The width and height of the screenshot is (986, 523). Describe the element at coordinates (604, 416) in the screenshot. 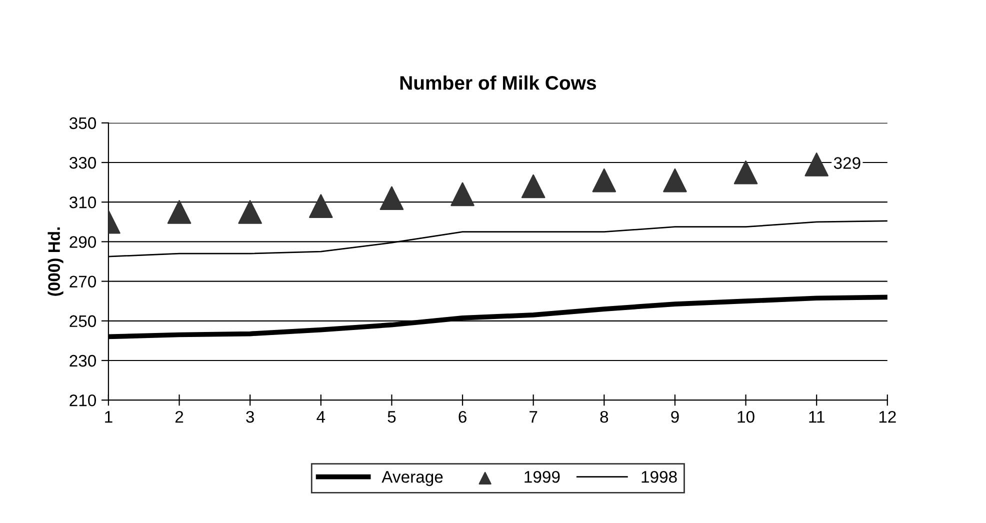

I see `x-tick-label: 8` at that location.